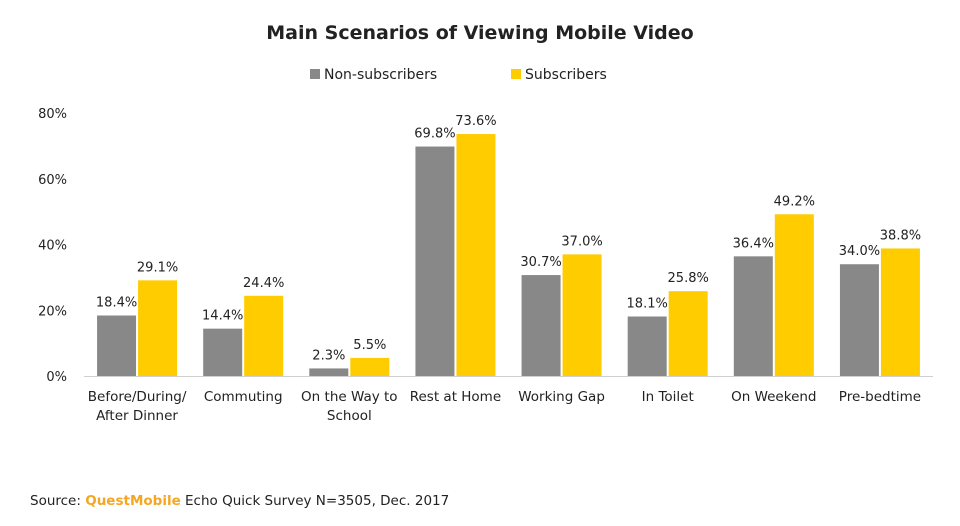 Image resolution: width=960 pixels, height=526 pixels. What do you see at coordinates (773, 397) in the screenshot?
I see `category-label: On Weekend` at bounding box center [773, 397].